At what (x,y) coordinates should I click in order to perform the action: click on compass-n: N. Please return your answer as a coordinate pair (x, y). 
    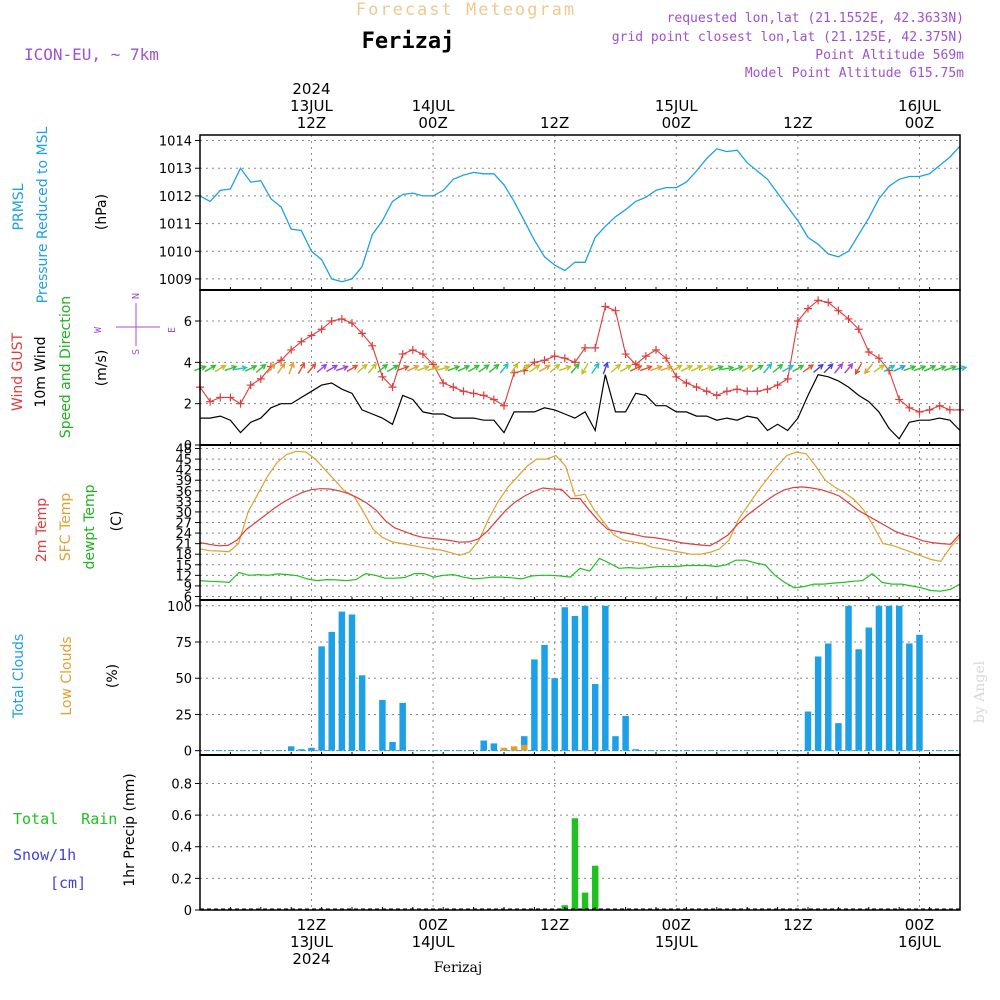
    Looking at the image, I should click on (136, 296).